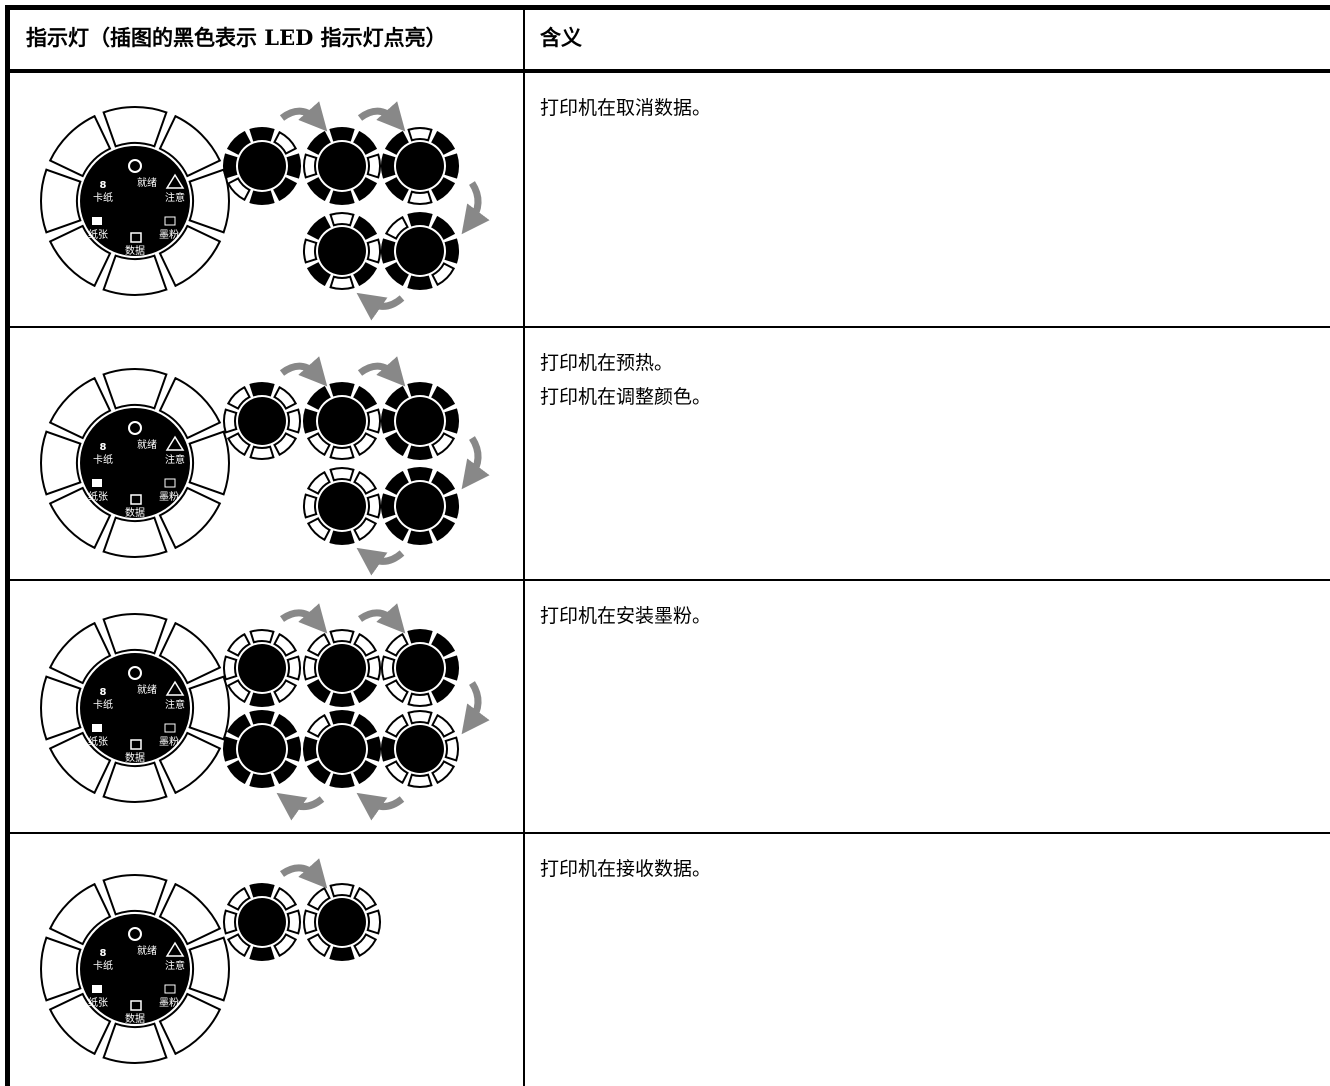 This screenshot has width=1330, height=1086. What do you see at coordinates (135, 250) in the screenshot?
I see `panel-label: 数据` at bounding box center [135, 250].